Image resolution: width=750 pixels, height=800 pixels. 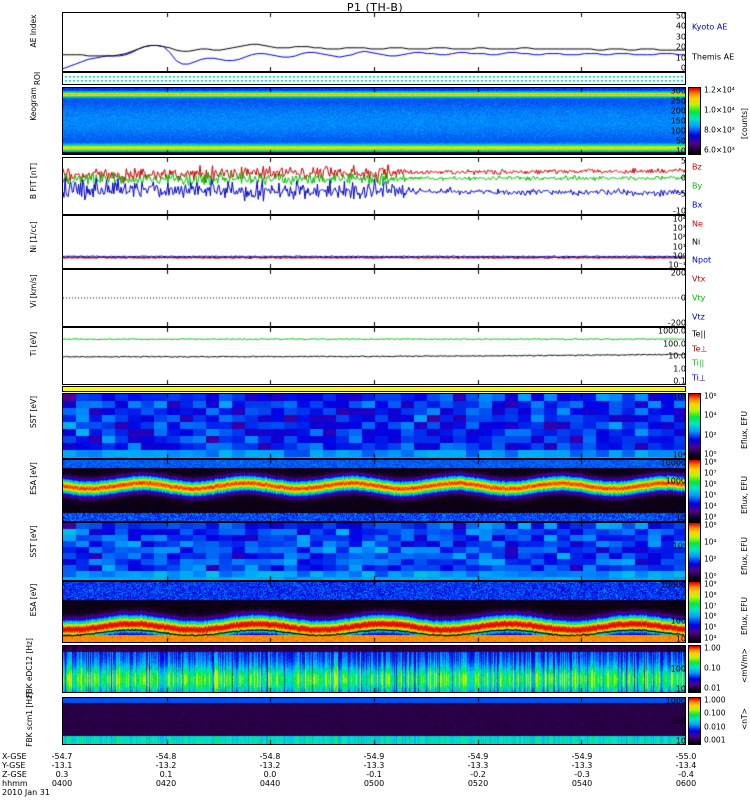 I want to click on xaxis-tick-value: 0600, so click(x=686, y=783).